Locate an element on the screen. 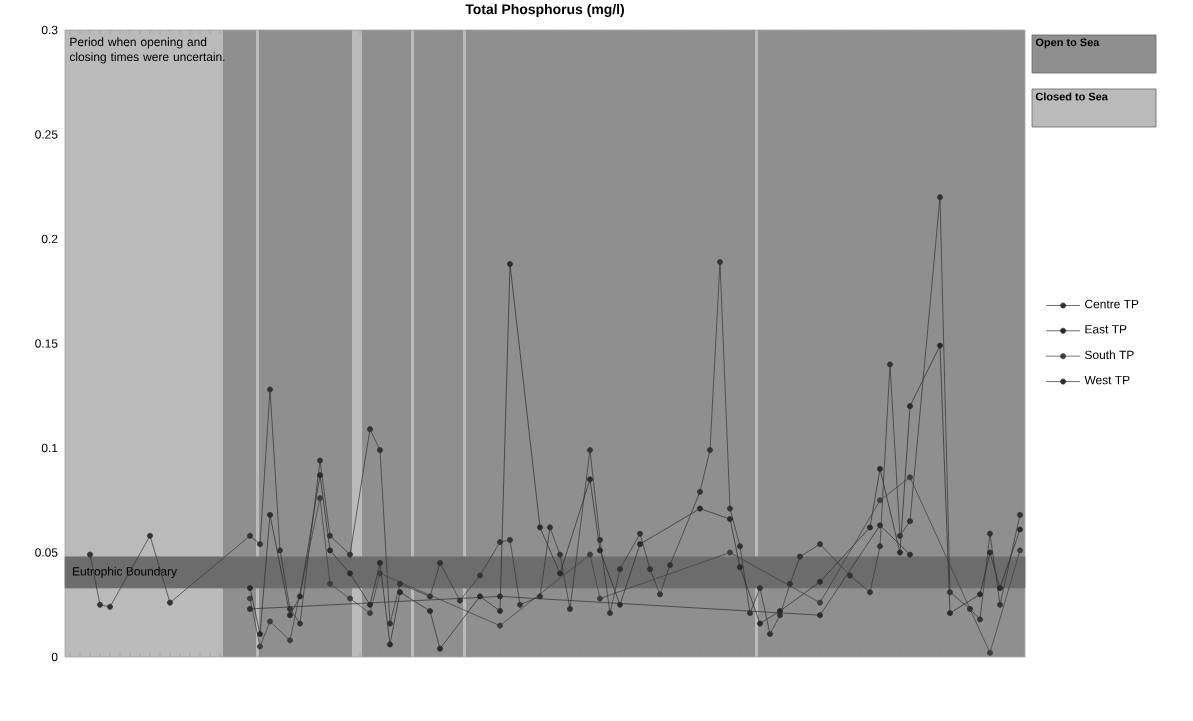  y-tick-label: 0.1 is located at coordinates (49, 448).